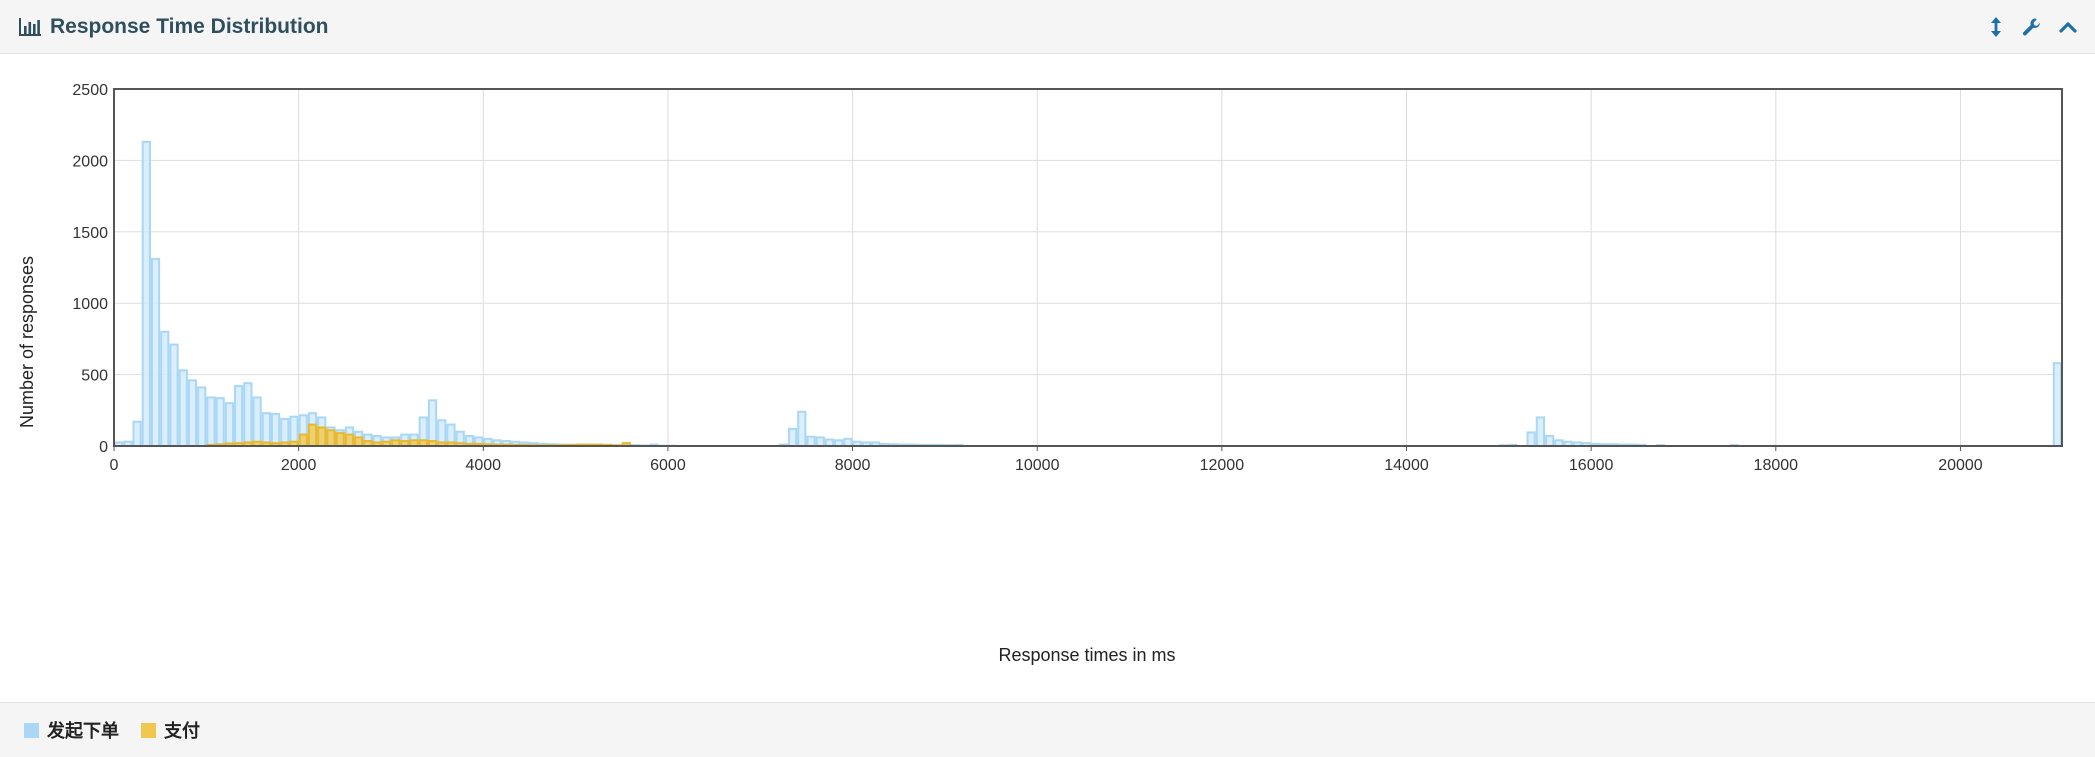 The width and height of the screenshot is (2095, 757). What do you see at coordinates (1406, 465) in the screenshot?
I see `x-tick-label: 14000` at bounding box center [1406, 465].